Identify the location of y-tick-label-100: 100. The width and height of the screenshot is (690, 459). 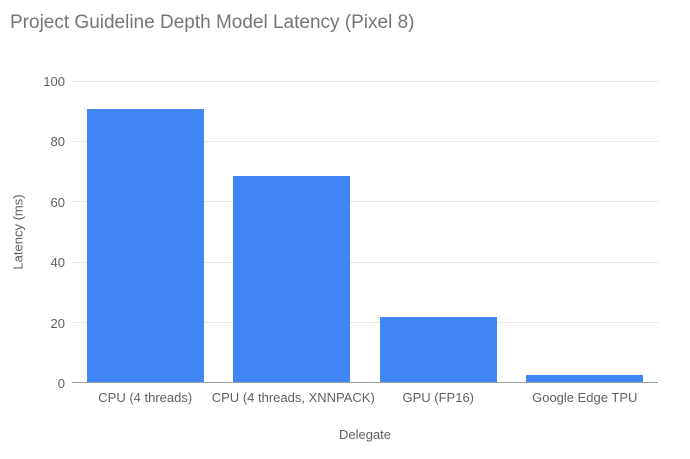
(54, 81).